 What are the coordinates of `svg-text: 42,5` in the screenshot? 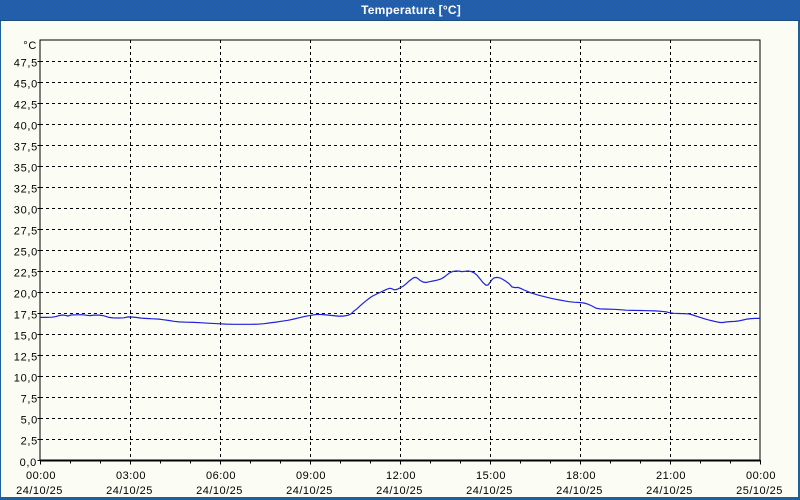 It's located at (26, 106).